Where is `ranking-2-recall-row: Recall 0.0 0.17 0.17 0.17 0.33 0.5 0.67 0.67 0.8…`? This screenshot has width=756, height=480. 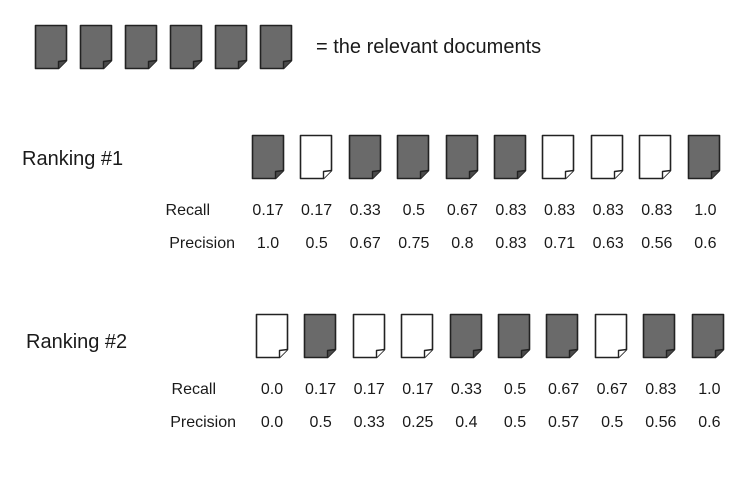 ranking-2-recall-row: Recall 0.0 0.17 0.17 0.17 0.33 0.5 0.67 0.67 0.8… is located at coordinates (378, 391).